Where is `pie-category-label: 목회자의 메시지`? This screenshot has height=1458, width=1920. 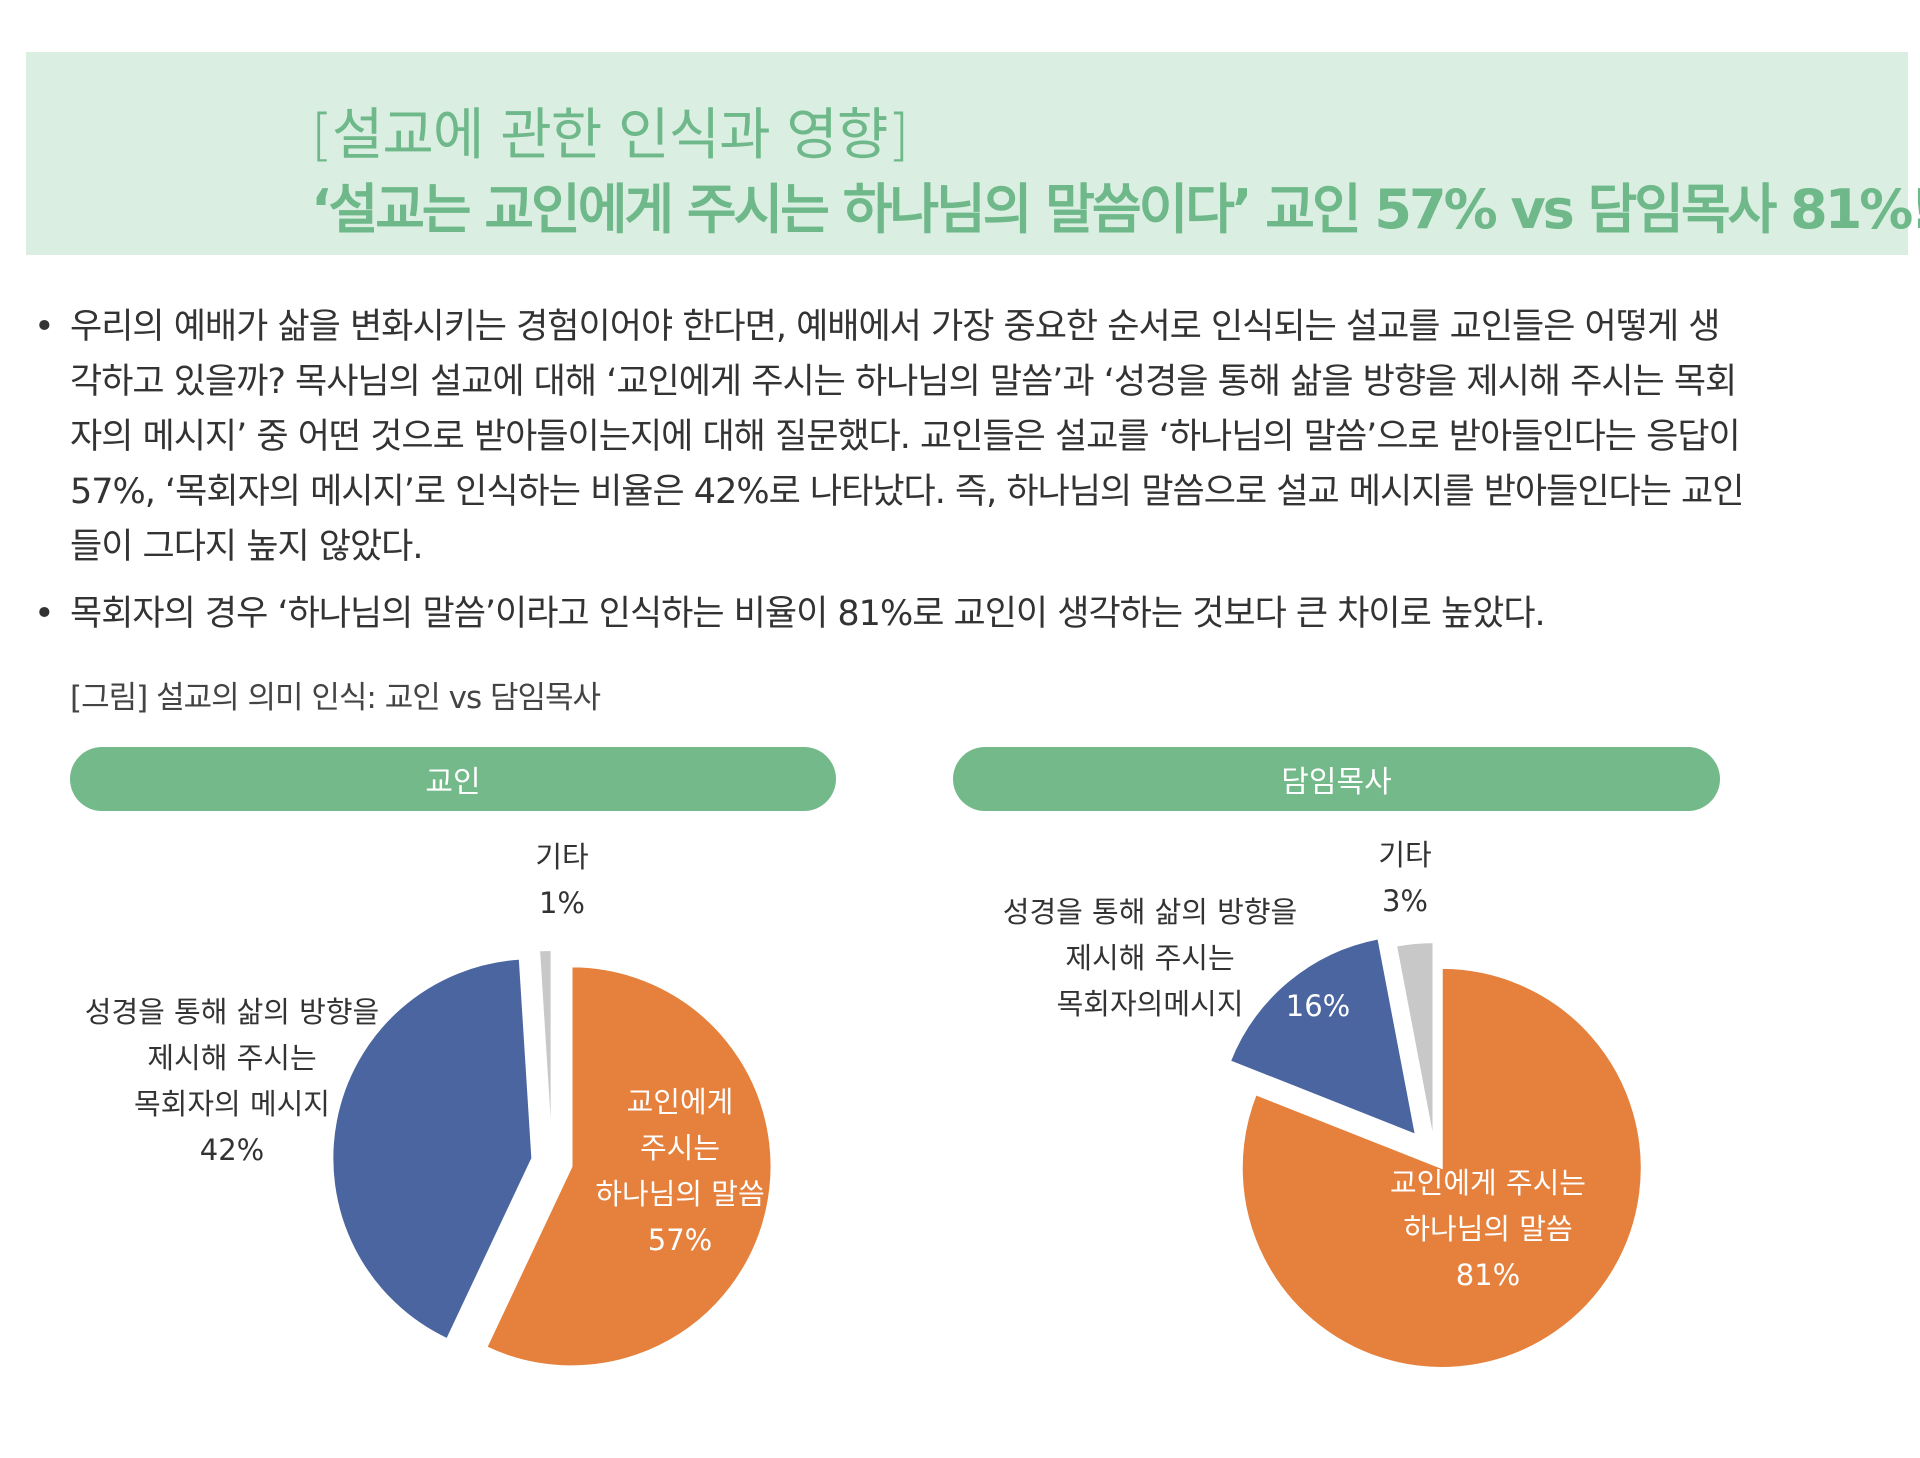 pie-category-label: 목회자의 메시지 is located at coordinates (232, 1104).